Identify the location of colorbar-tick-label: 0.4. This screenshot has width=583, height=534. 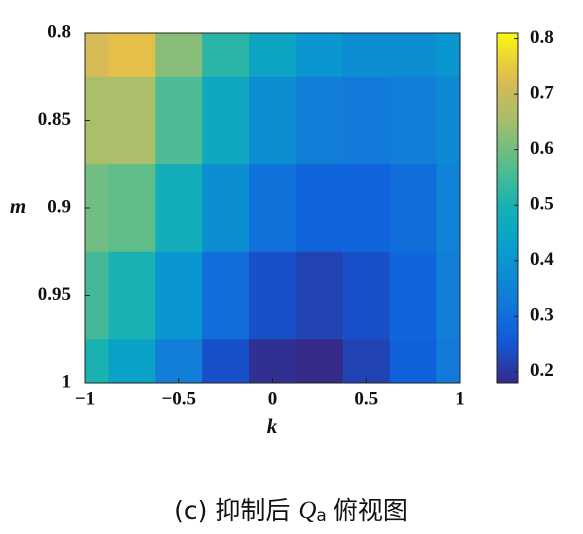
(542, 259).